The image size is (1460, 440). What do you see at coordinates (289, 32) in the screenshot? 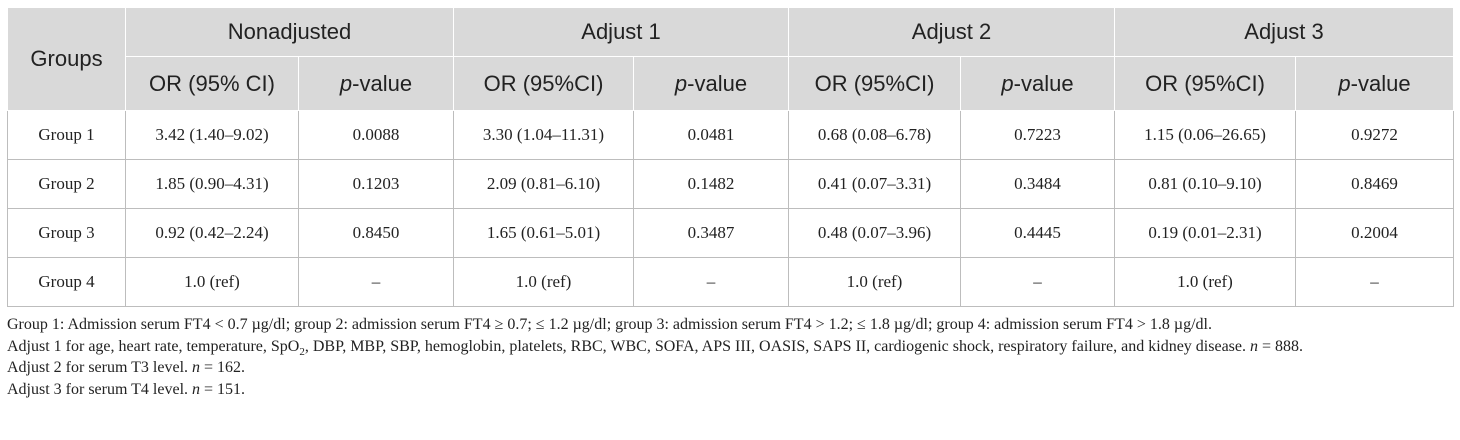
I see `header-nonadjusted: Nonadjusted` at bounding box center [289, 32].